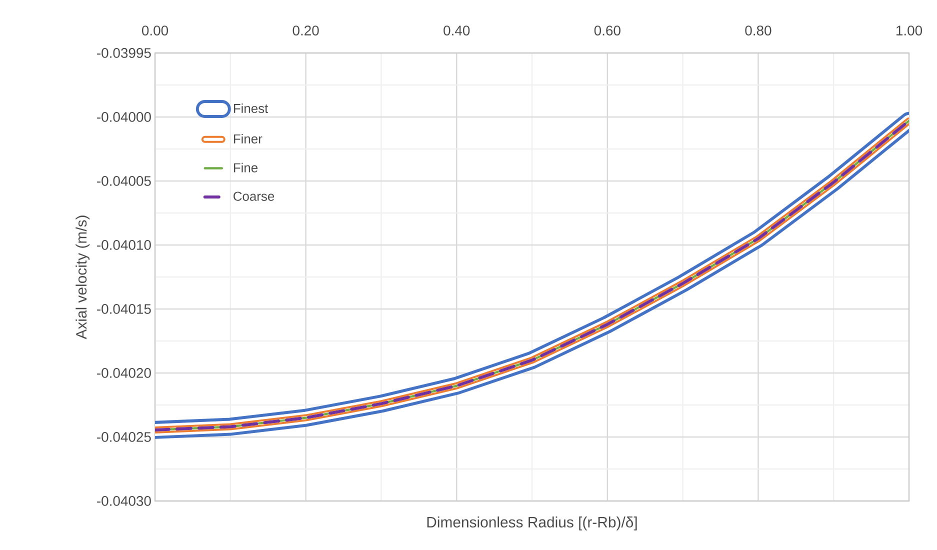 The image size is (937, 550). I want to click on x-tick-label: 0.60, so click(607, 31).